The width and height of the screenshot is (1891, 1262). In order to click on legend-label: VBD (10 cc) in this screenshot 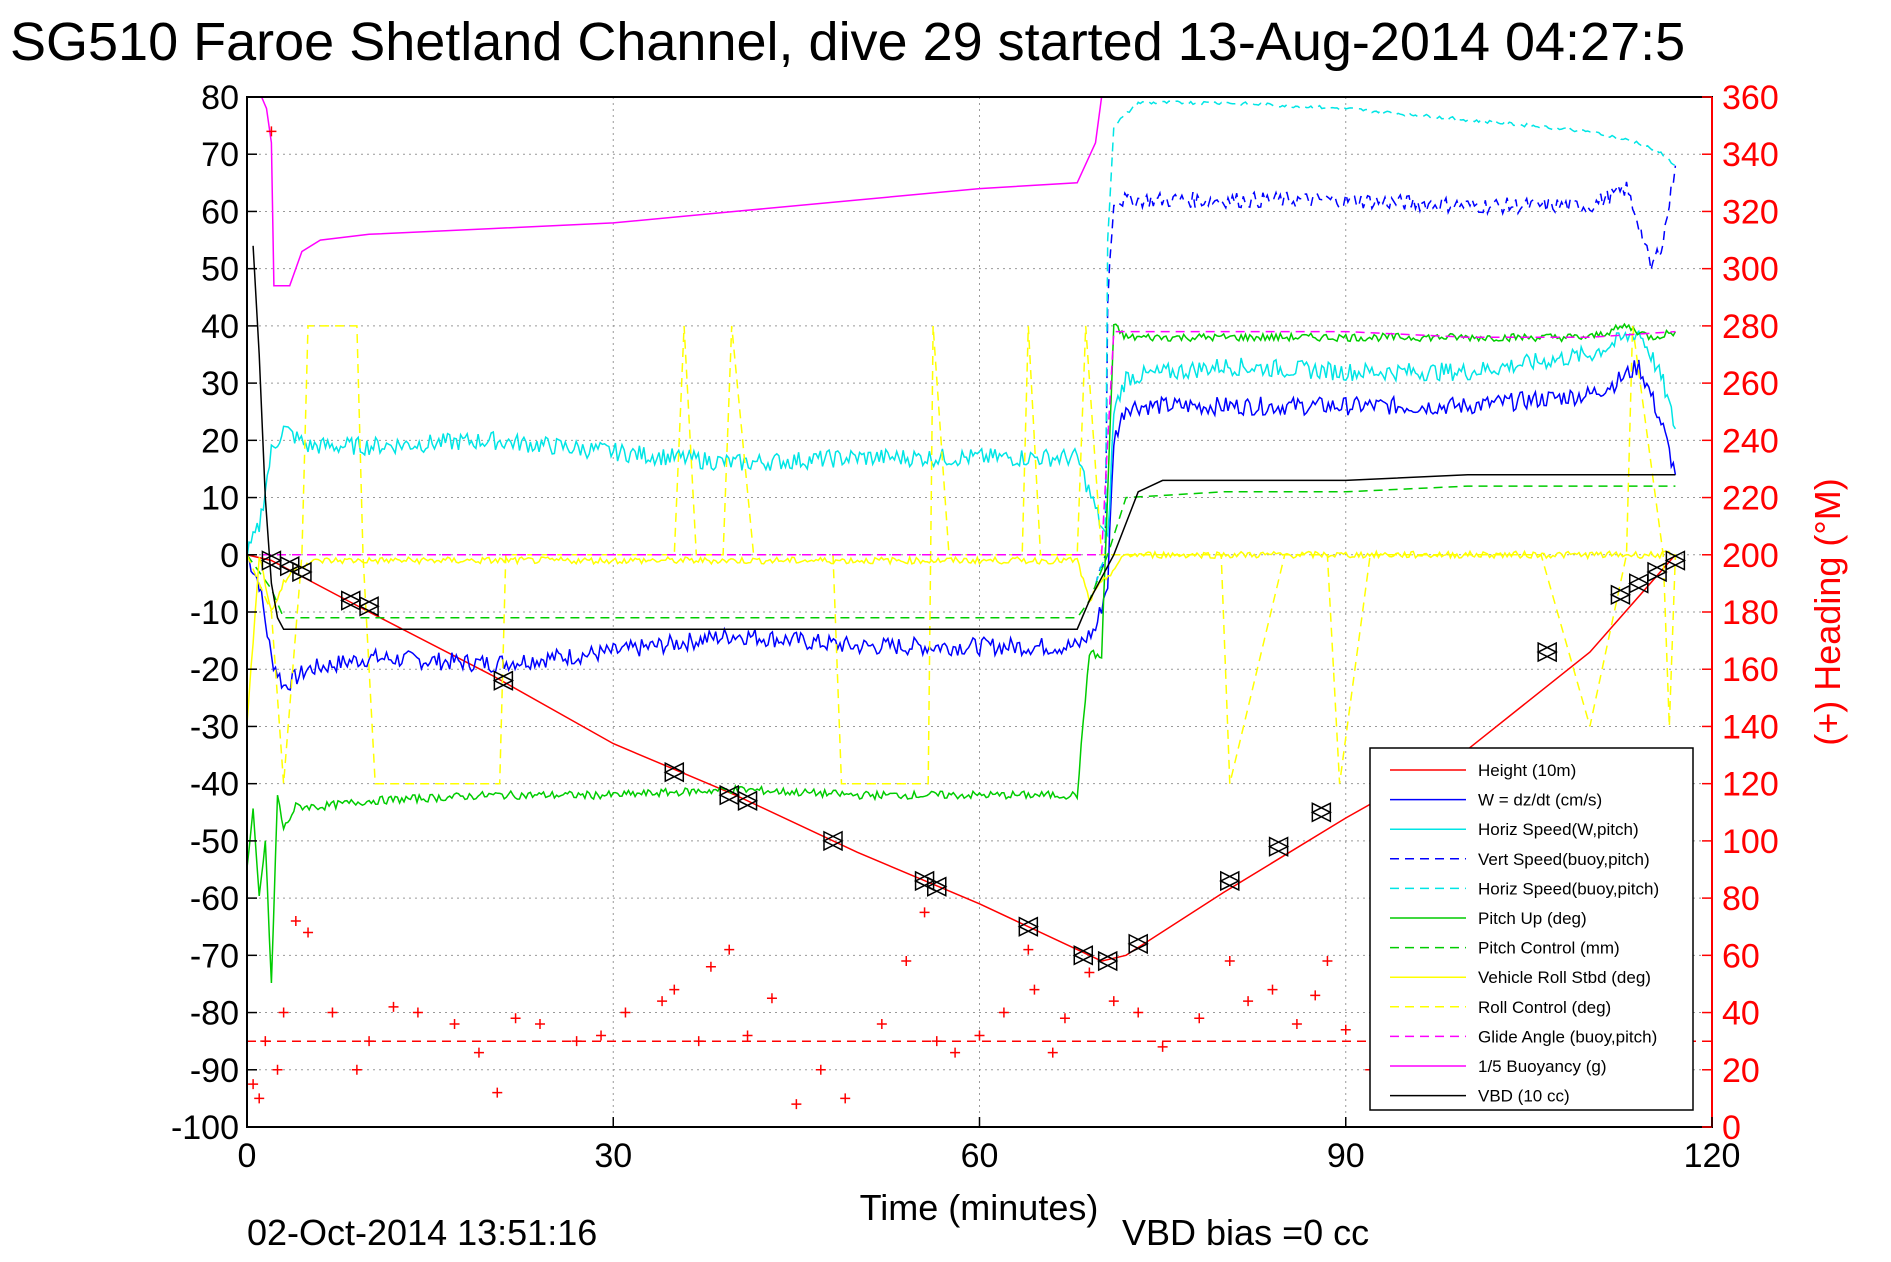, I will do `click(1524, 1096)`.